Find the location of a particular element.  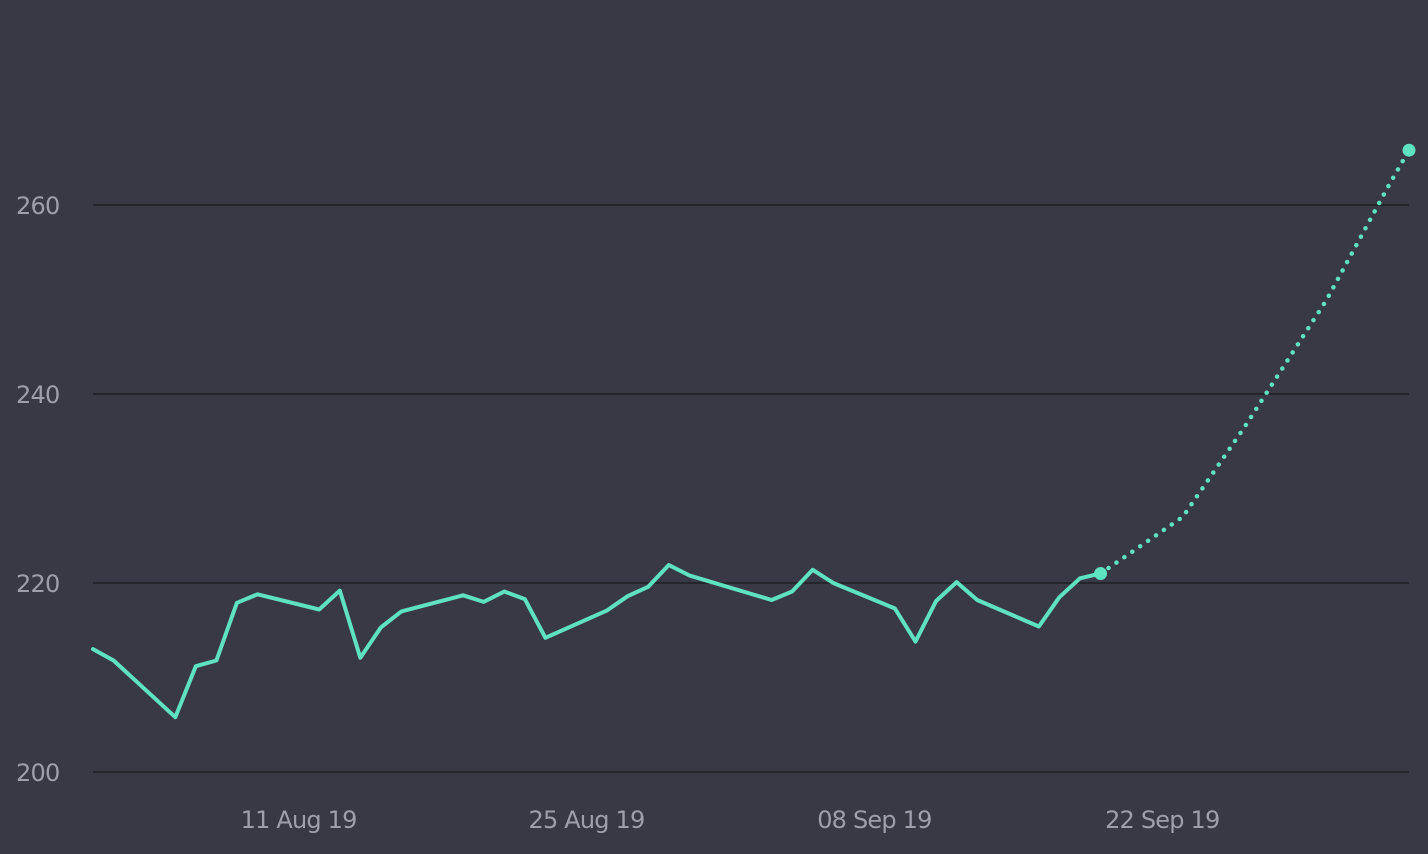

x-tick-label-2019-08-25: 25 Aug 19 is located at coordinates (587, 820).